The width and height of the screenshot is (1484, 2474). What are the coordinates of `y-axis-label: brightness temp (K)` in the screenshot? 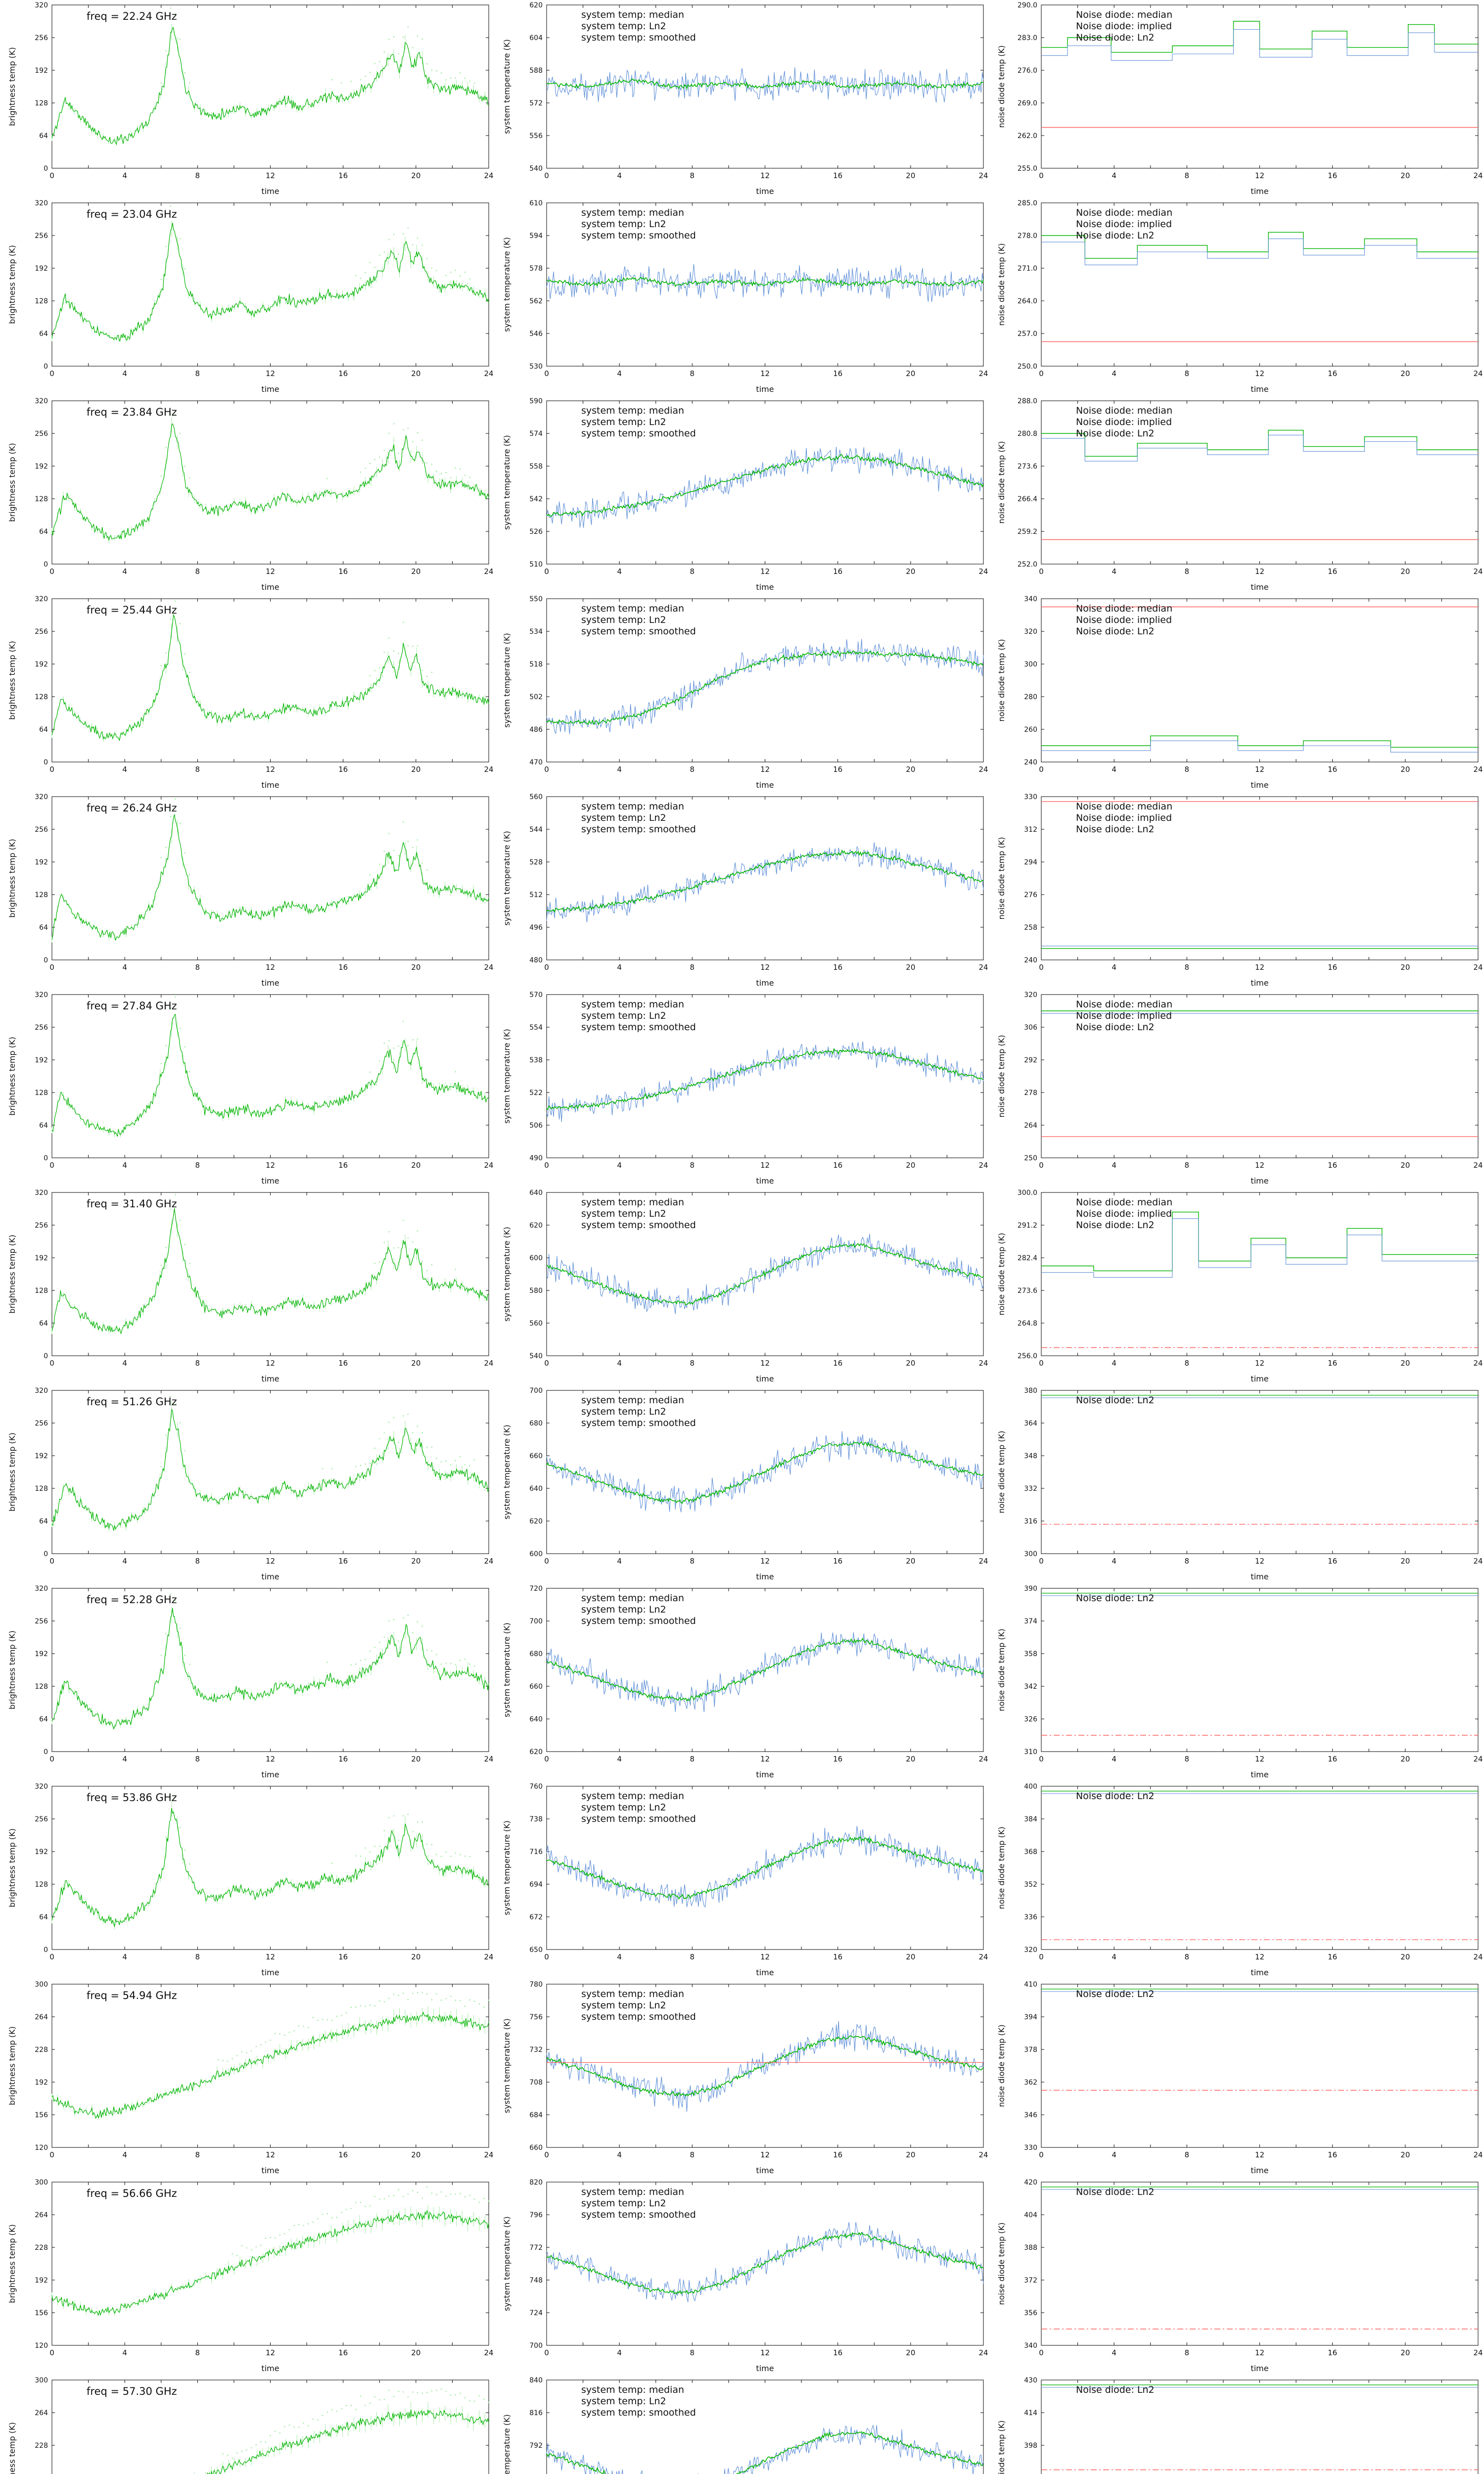 It's located at (12, 1076).